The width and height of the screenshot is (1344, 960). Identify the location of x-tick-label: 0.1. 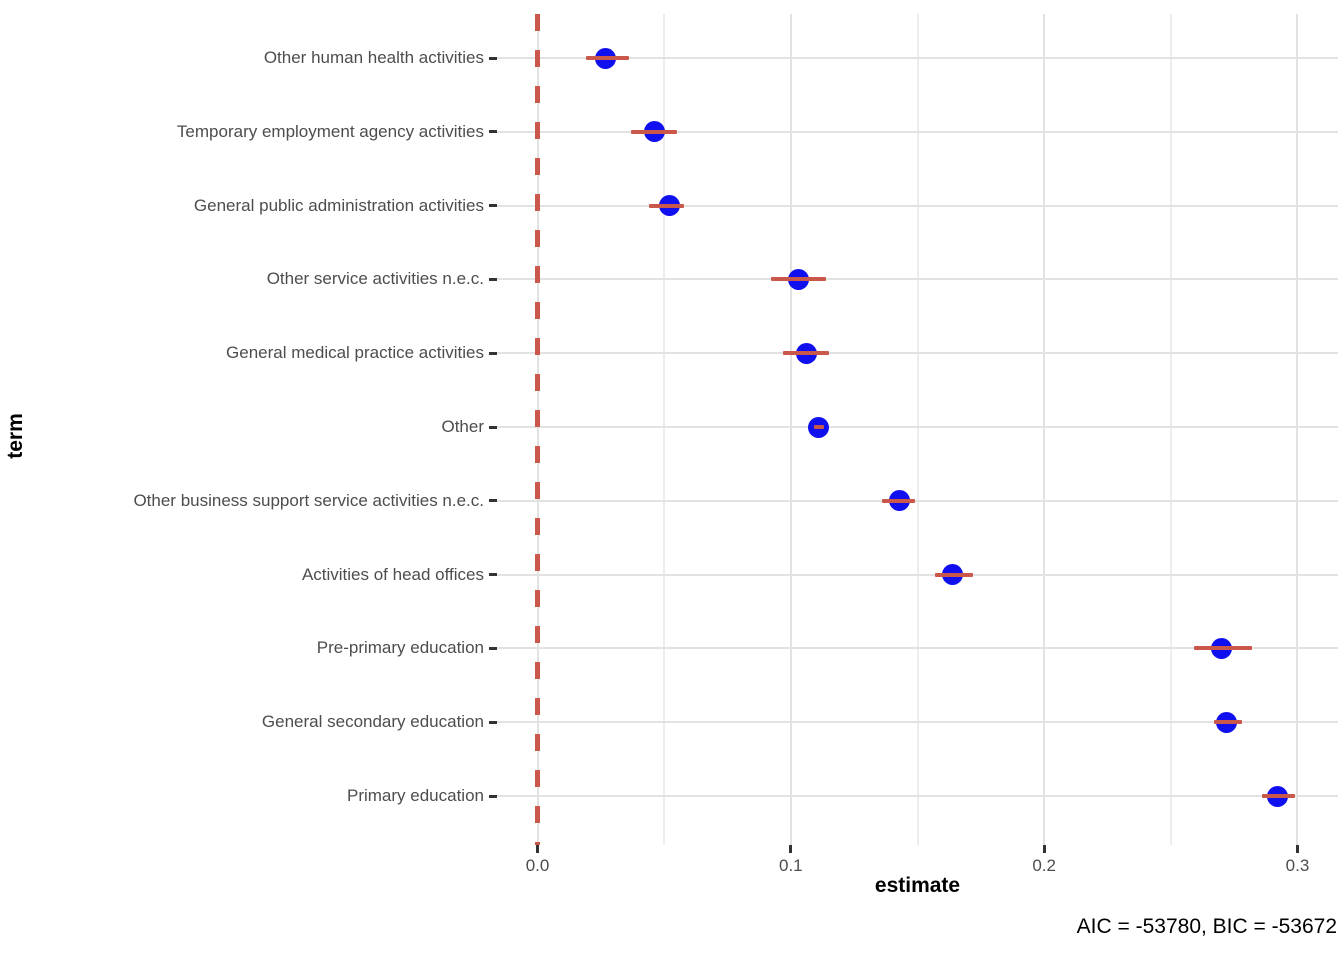
(791, 865).